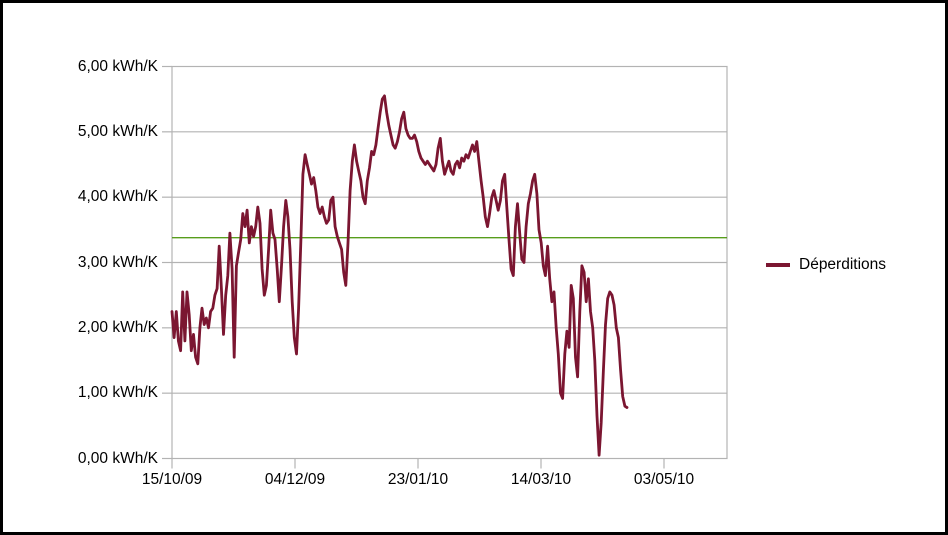  What do you see at coordinates (117, 393) in the screenshot?
I see `y-axis-label: 1,00 kWh/K` at bounding box center [117, 393].